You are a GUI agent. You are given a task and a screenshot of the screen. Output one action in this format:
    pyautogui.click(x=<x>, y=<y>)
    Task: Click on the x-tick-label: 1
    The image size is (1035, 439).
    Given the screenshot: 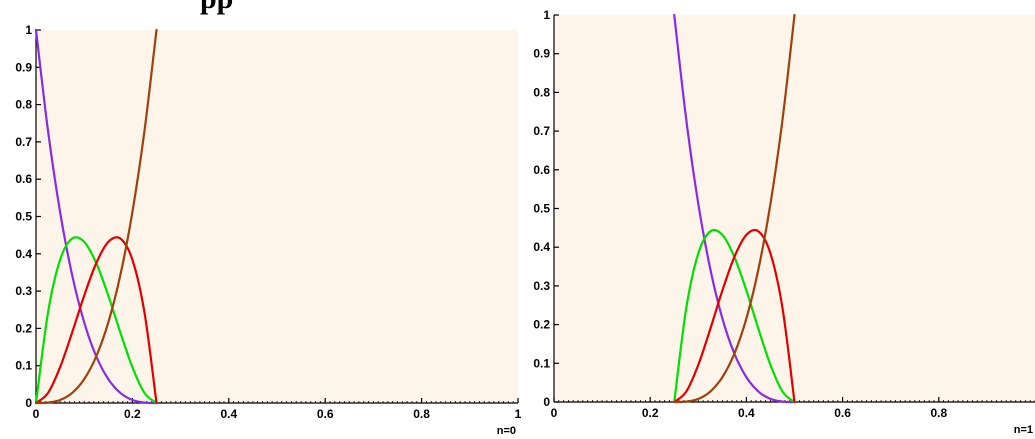 What is the action you would take?
    pyautogui.click(x=518, y=414)
    